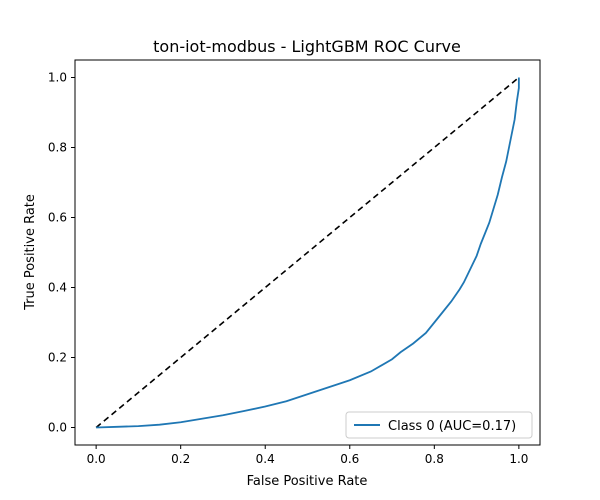 The image size is (600, 500). What do you see at coordinates (57, 218) in the screenshot?
I see `y-tick-label: 0.6` at bounding box center [57, 218].